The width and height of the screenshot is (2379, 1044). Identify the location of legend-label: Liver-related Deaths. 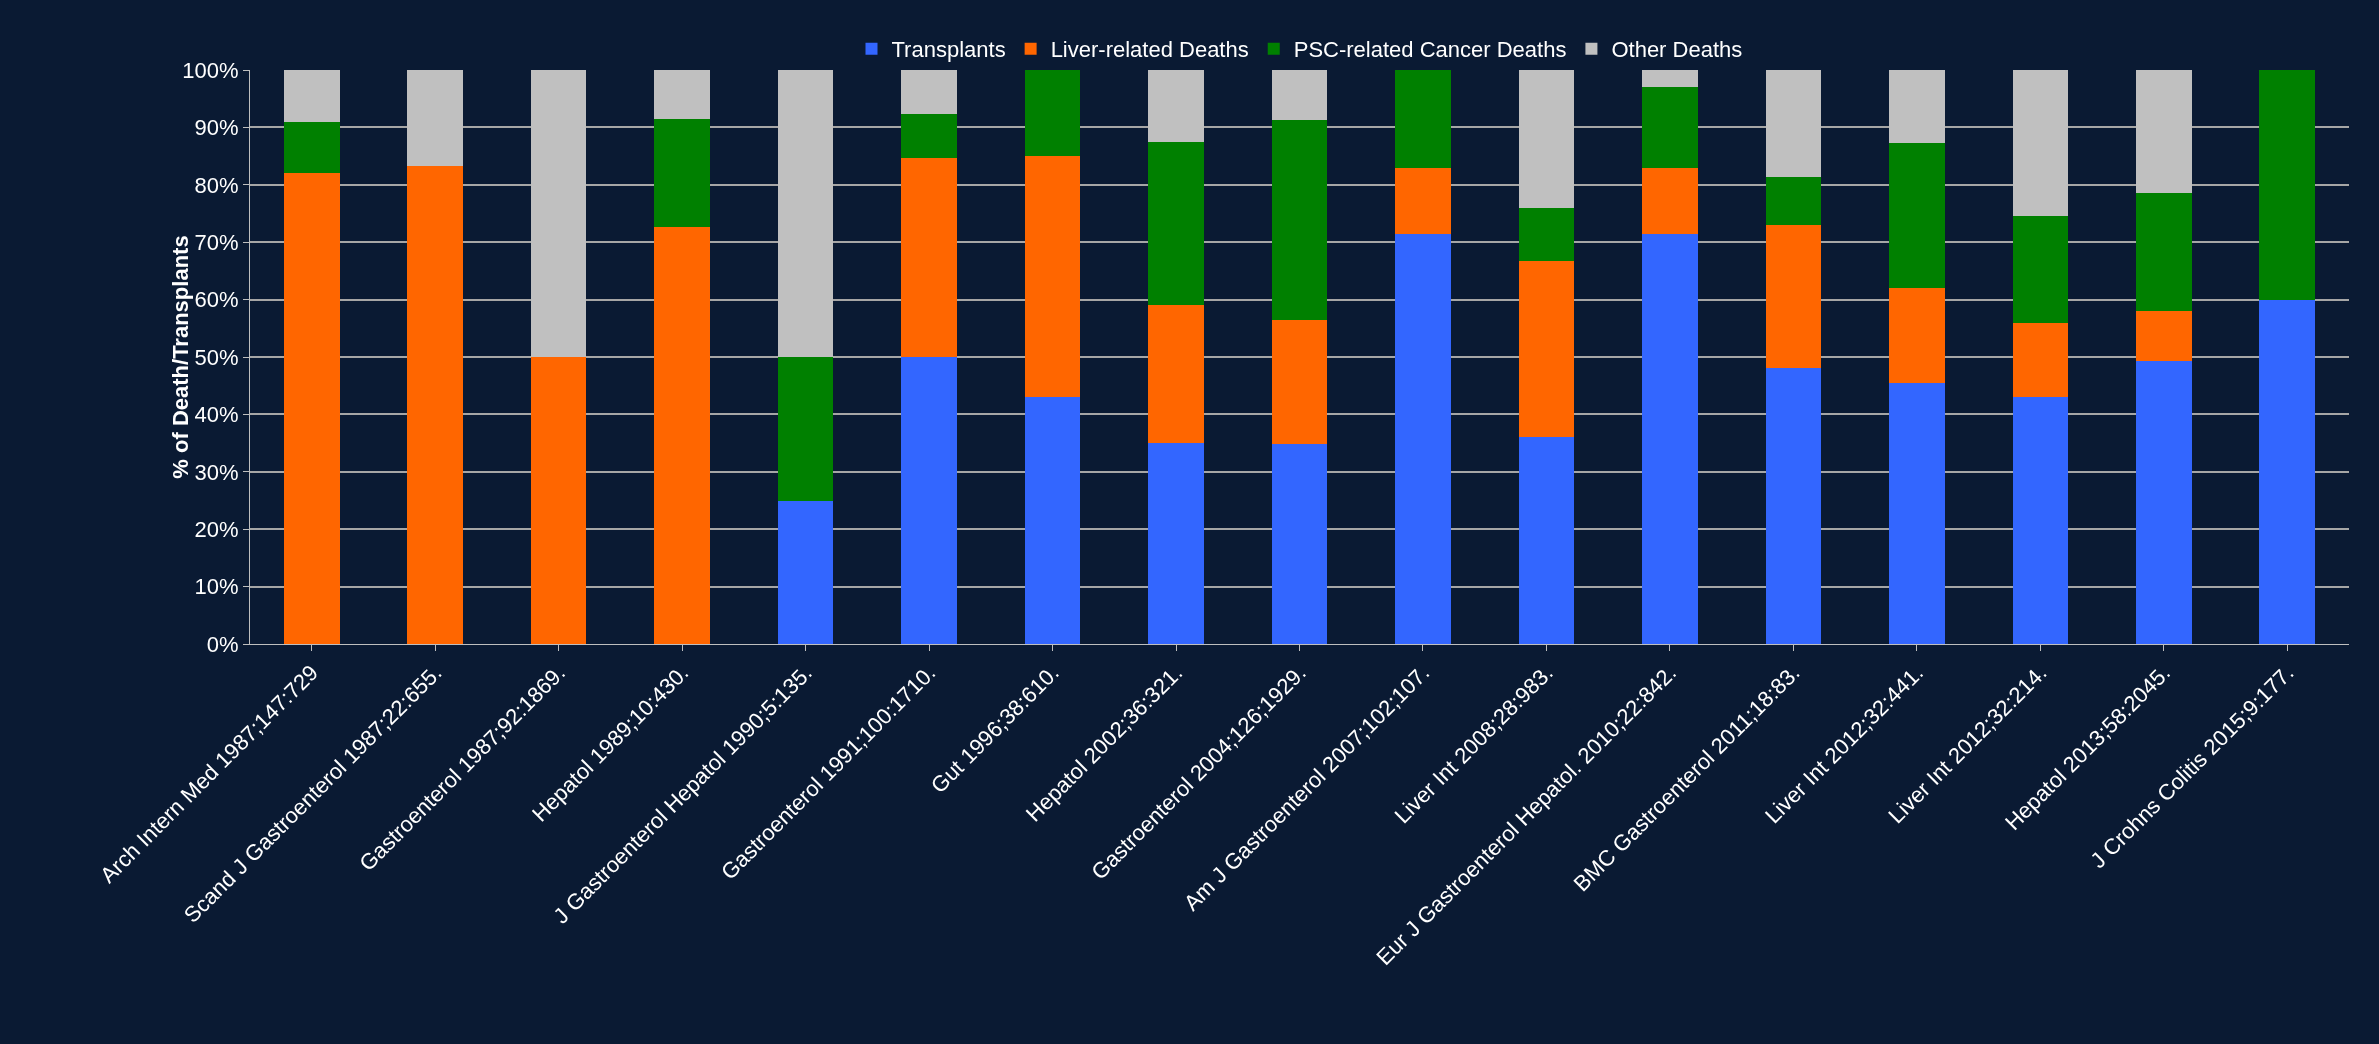
(1149, 50).